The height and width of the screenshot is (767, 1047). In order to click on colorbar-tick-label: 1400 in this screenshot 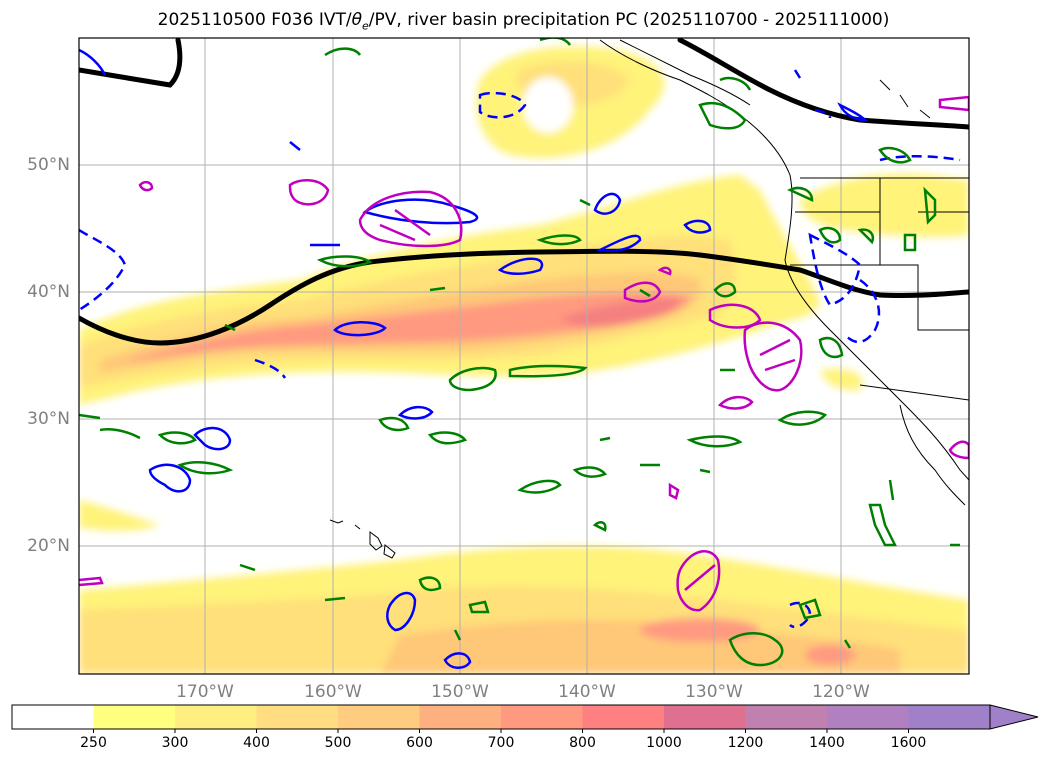, I will do `click(827, 743)`.